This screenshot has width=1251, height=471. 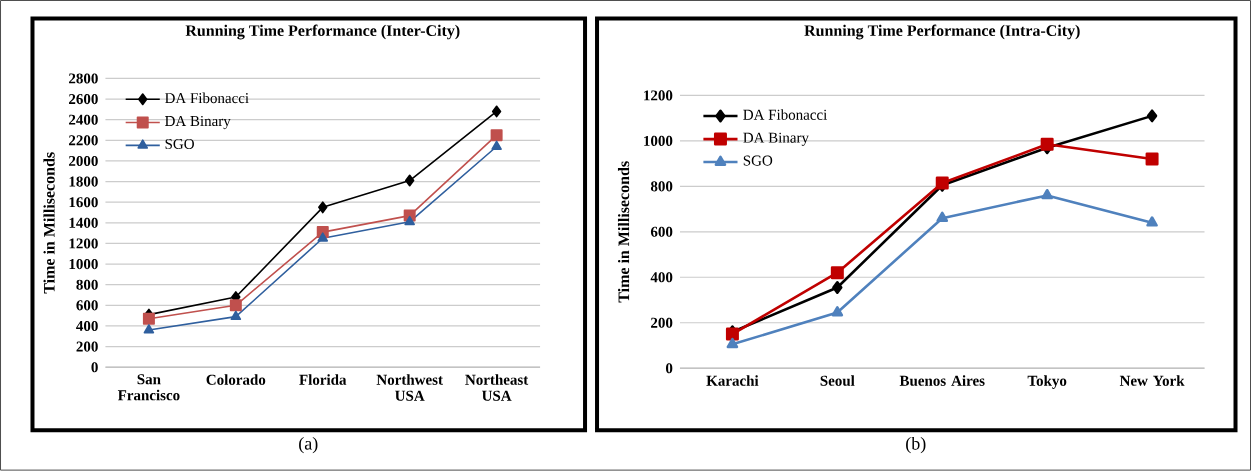 What do you see at coordinates (1152, 380) in the screenshot?
I see `x-tick-label: New York` at bounding box center [1152, 380].